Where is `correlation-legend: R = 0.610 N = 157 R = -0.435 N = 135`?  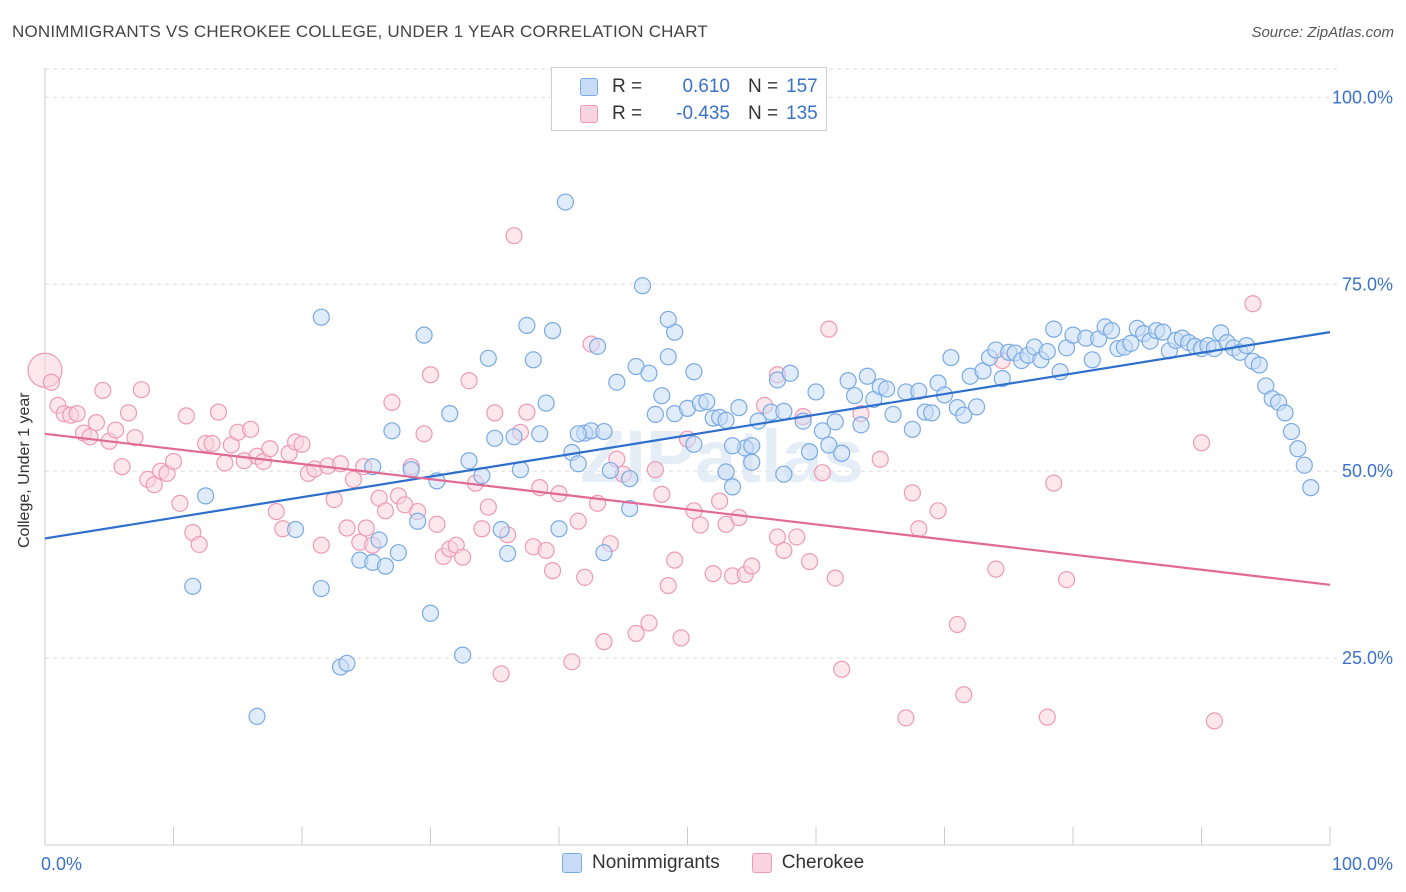 correlation-legend: R = 0.610 N = 157 R = -0.435 N = 135 is located at coordinates (689, 99).